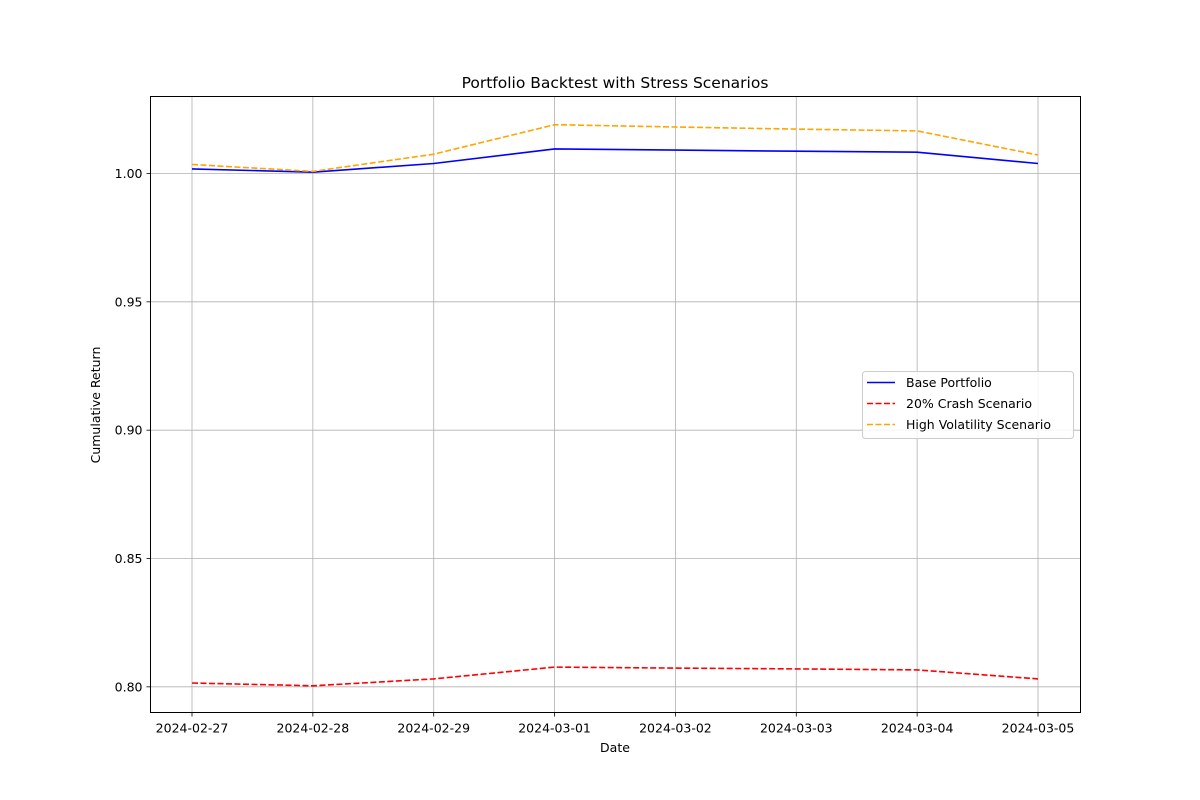 This screenshot has width=1200, height=800. What do you see at coordinates (129, 686) in the screenshot?
I see `y-tick-label: 0.80` at bounding box center [129, 686].